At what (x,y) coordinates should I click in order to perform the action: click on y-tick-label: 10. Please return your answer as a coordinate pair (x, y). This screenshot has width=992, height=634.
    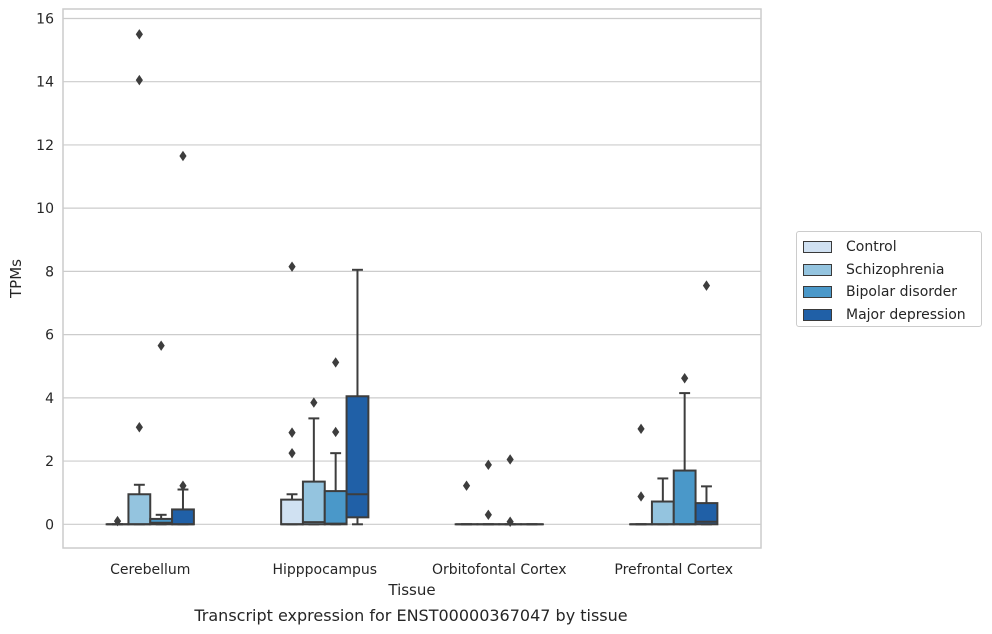
    Looking at the image, I should click on (45, 209).